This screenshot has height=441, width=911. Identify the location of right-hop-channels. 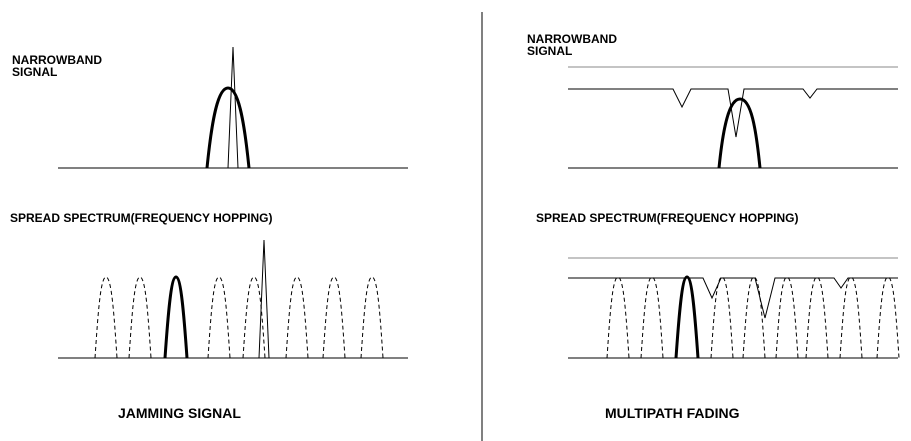
(753, 317).